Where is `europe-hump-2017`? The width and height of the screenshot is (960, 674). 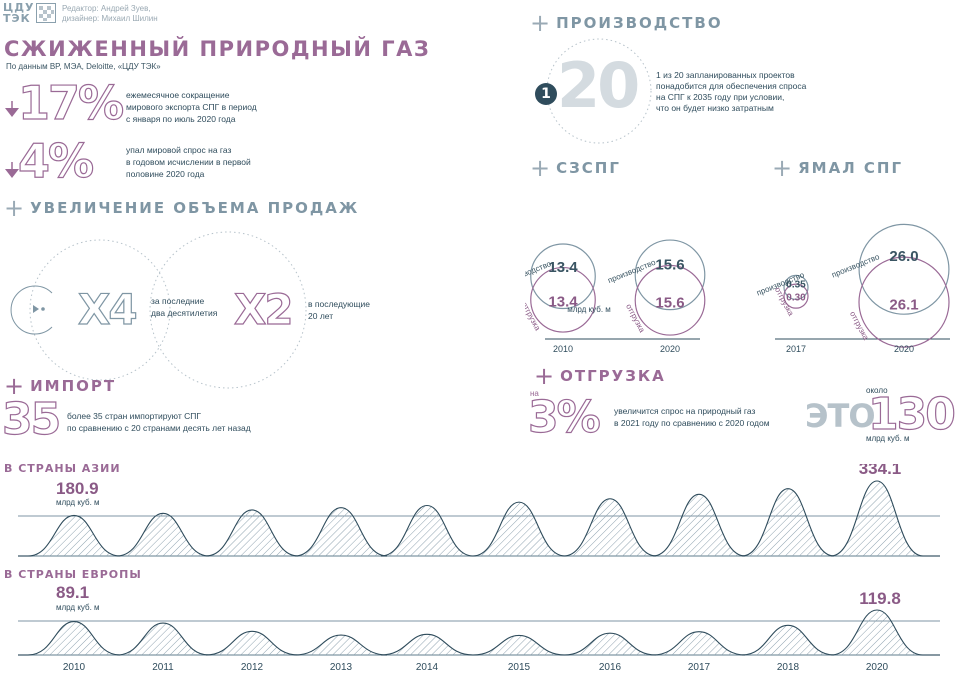 europe-hump-2017 is located at coordinates (699, 643).